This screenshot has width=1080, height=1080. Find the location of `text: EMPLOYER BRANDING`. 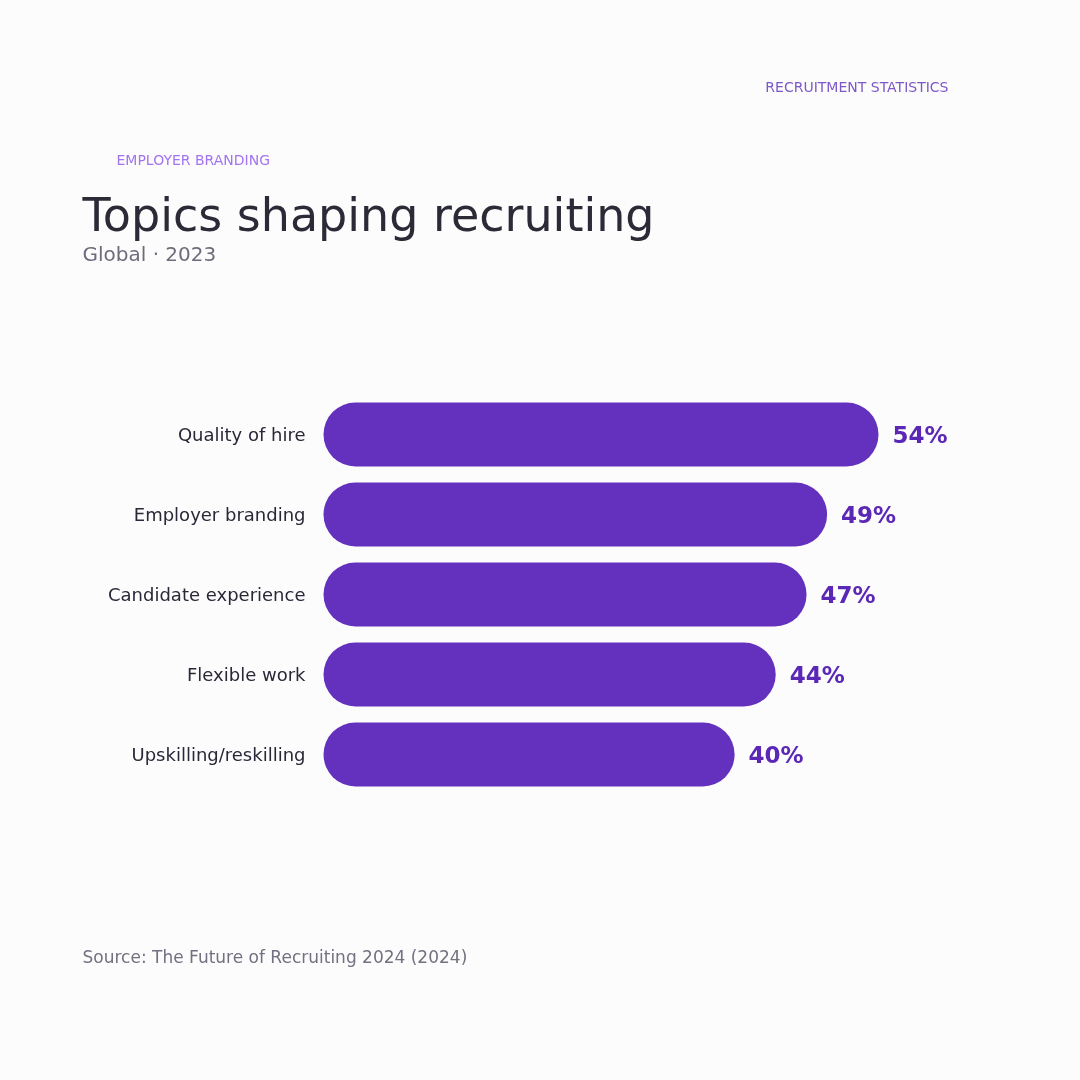

text: EMPLOYER BRANDING is located at coordinates (193, 159).